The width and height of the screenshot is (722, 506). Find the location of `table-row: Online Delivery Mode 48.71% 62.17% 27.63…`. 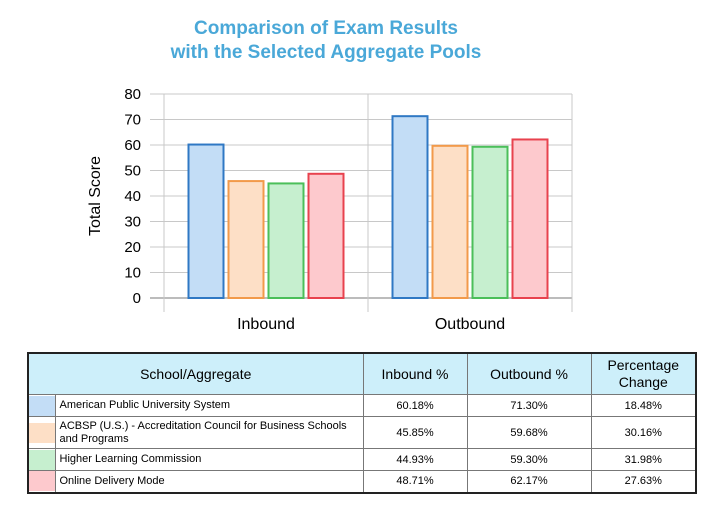

table-row: Online Delivery Mode 48.71% 62.17% 27.63… is located at coordinates (362, 481).